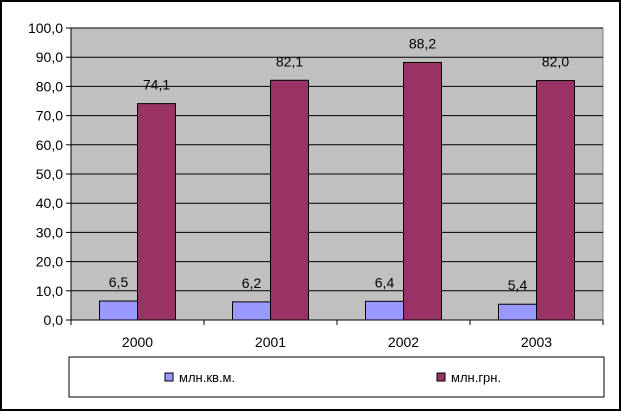 The height and width of the screenshot is (411, 621). Describe the element at coordinates (49, 57) in the screenshot. I see `y-tick-label: 90,0` at that location.